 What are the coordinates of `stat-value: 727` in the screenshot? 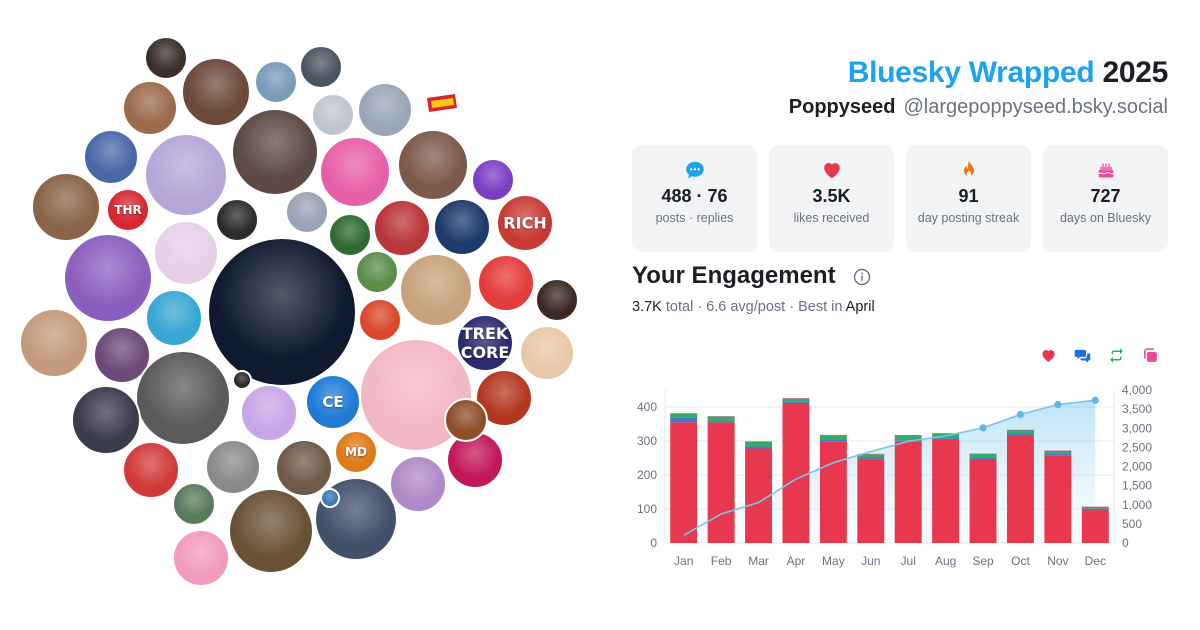 It's located at (1105, 196).